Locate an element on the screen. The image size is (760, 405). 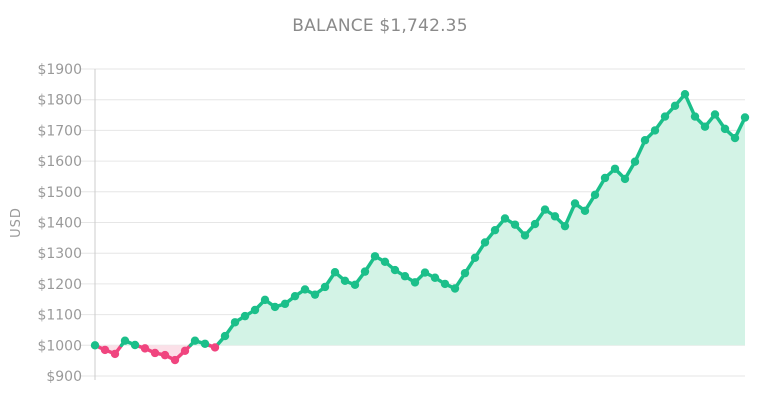
y-tick-label: $1600 is located at coordinates (59, 162).